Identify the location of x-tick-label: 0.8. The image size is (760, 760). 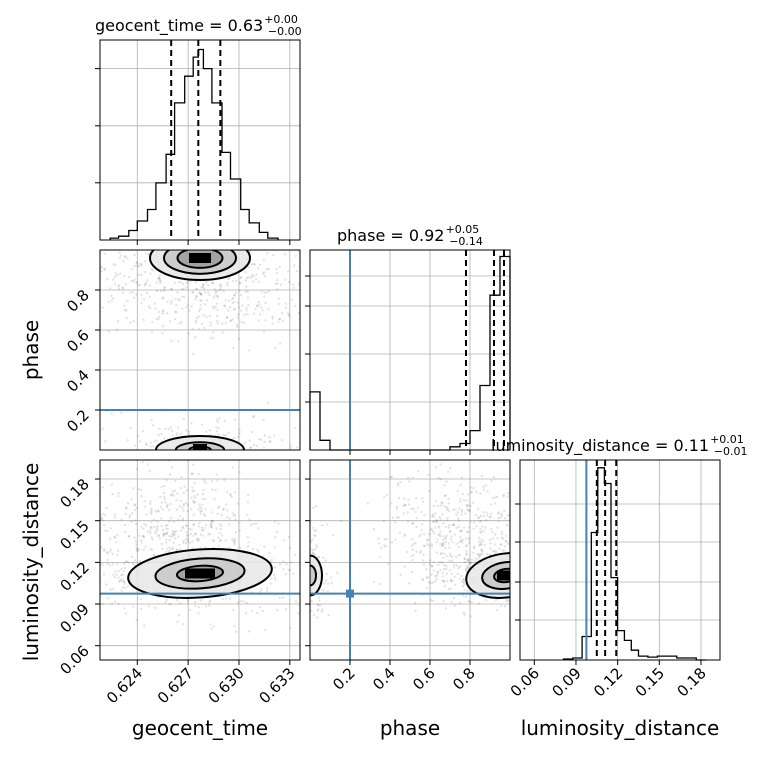
(464, 679).